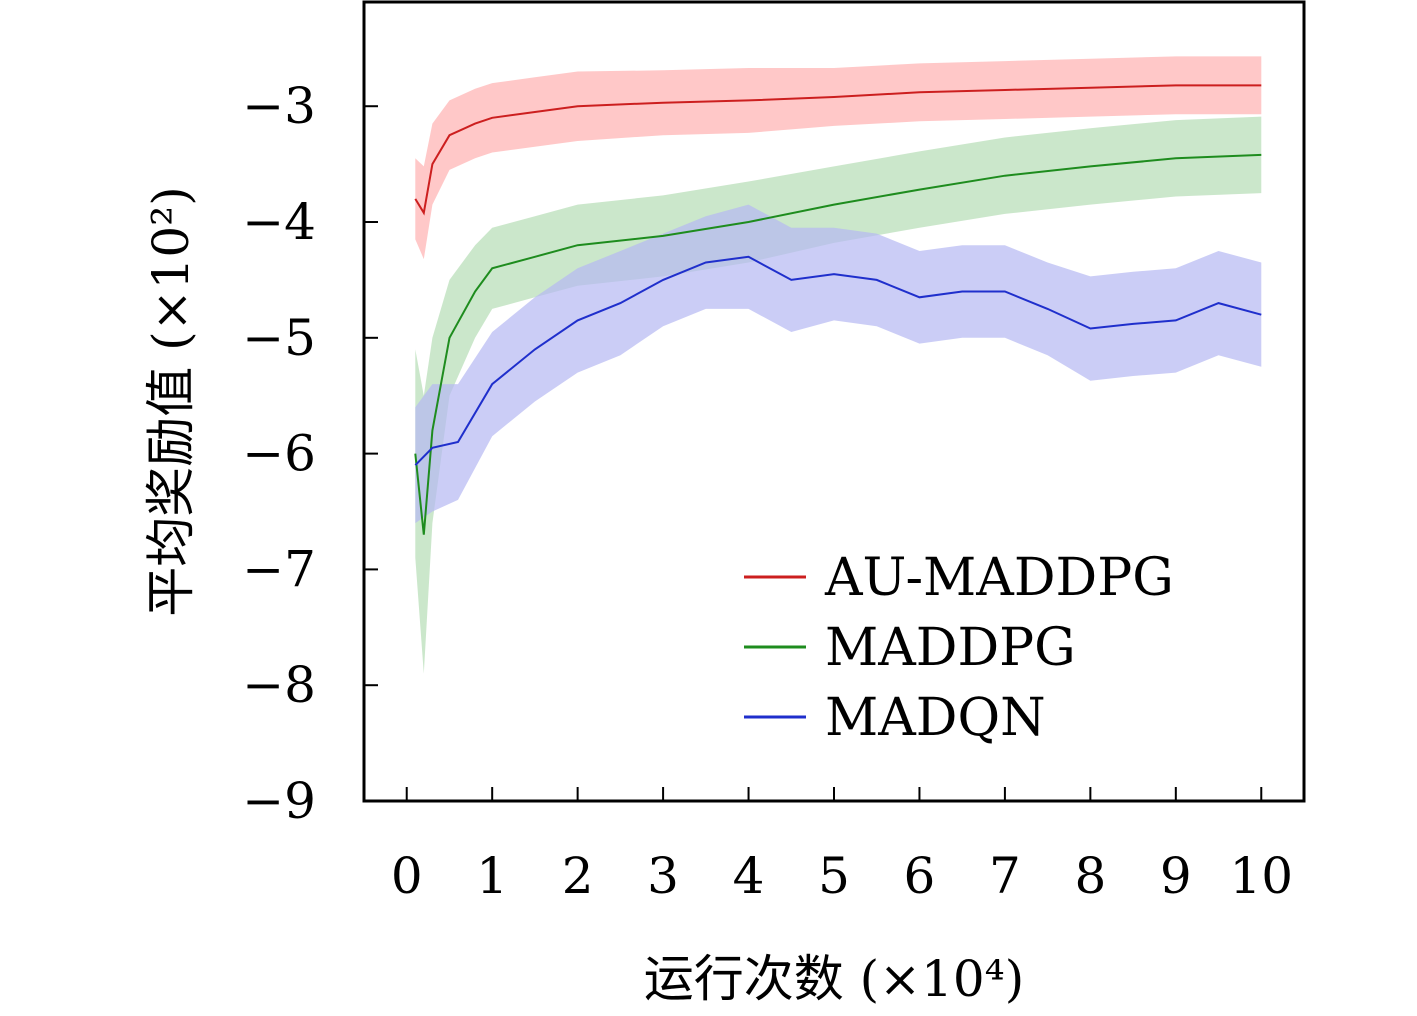 Image resolution: width=1417 pixels, height=1016 pixels. I want to click on x-tick-label: 6, so click(920, 876).